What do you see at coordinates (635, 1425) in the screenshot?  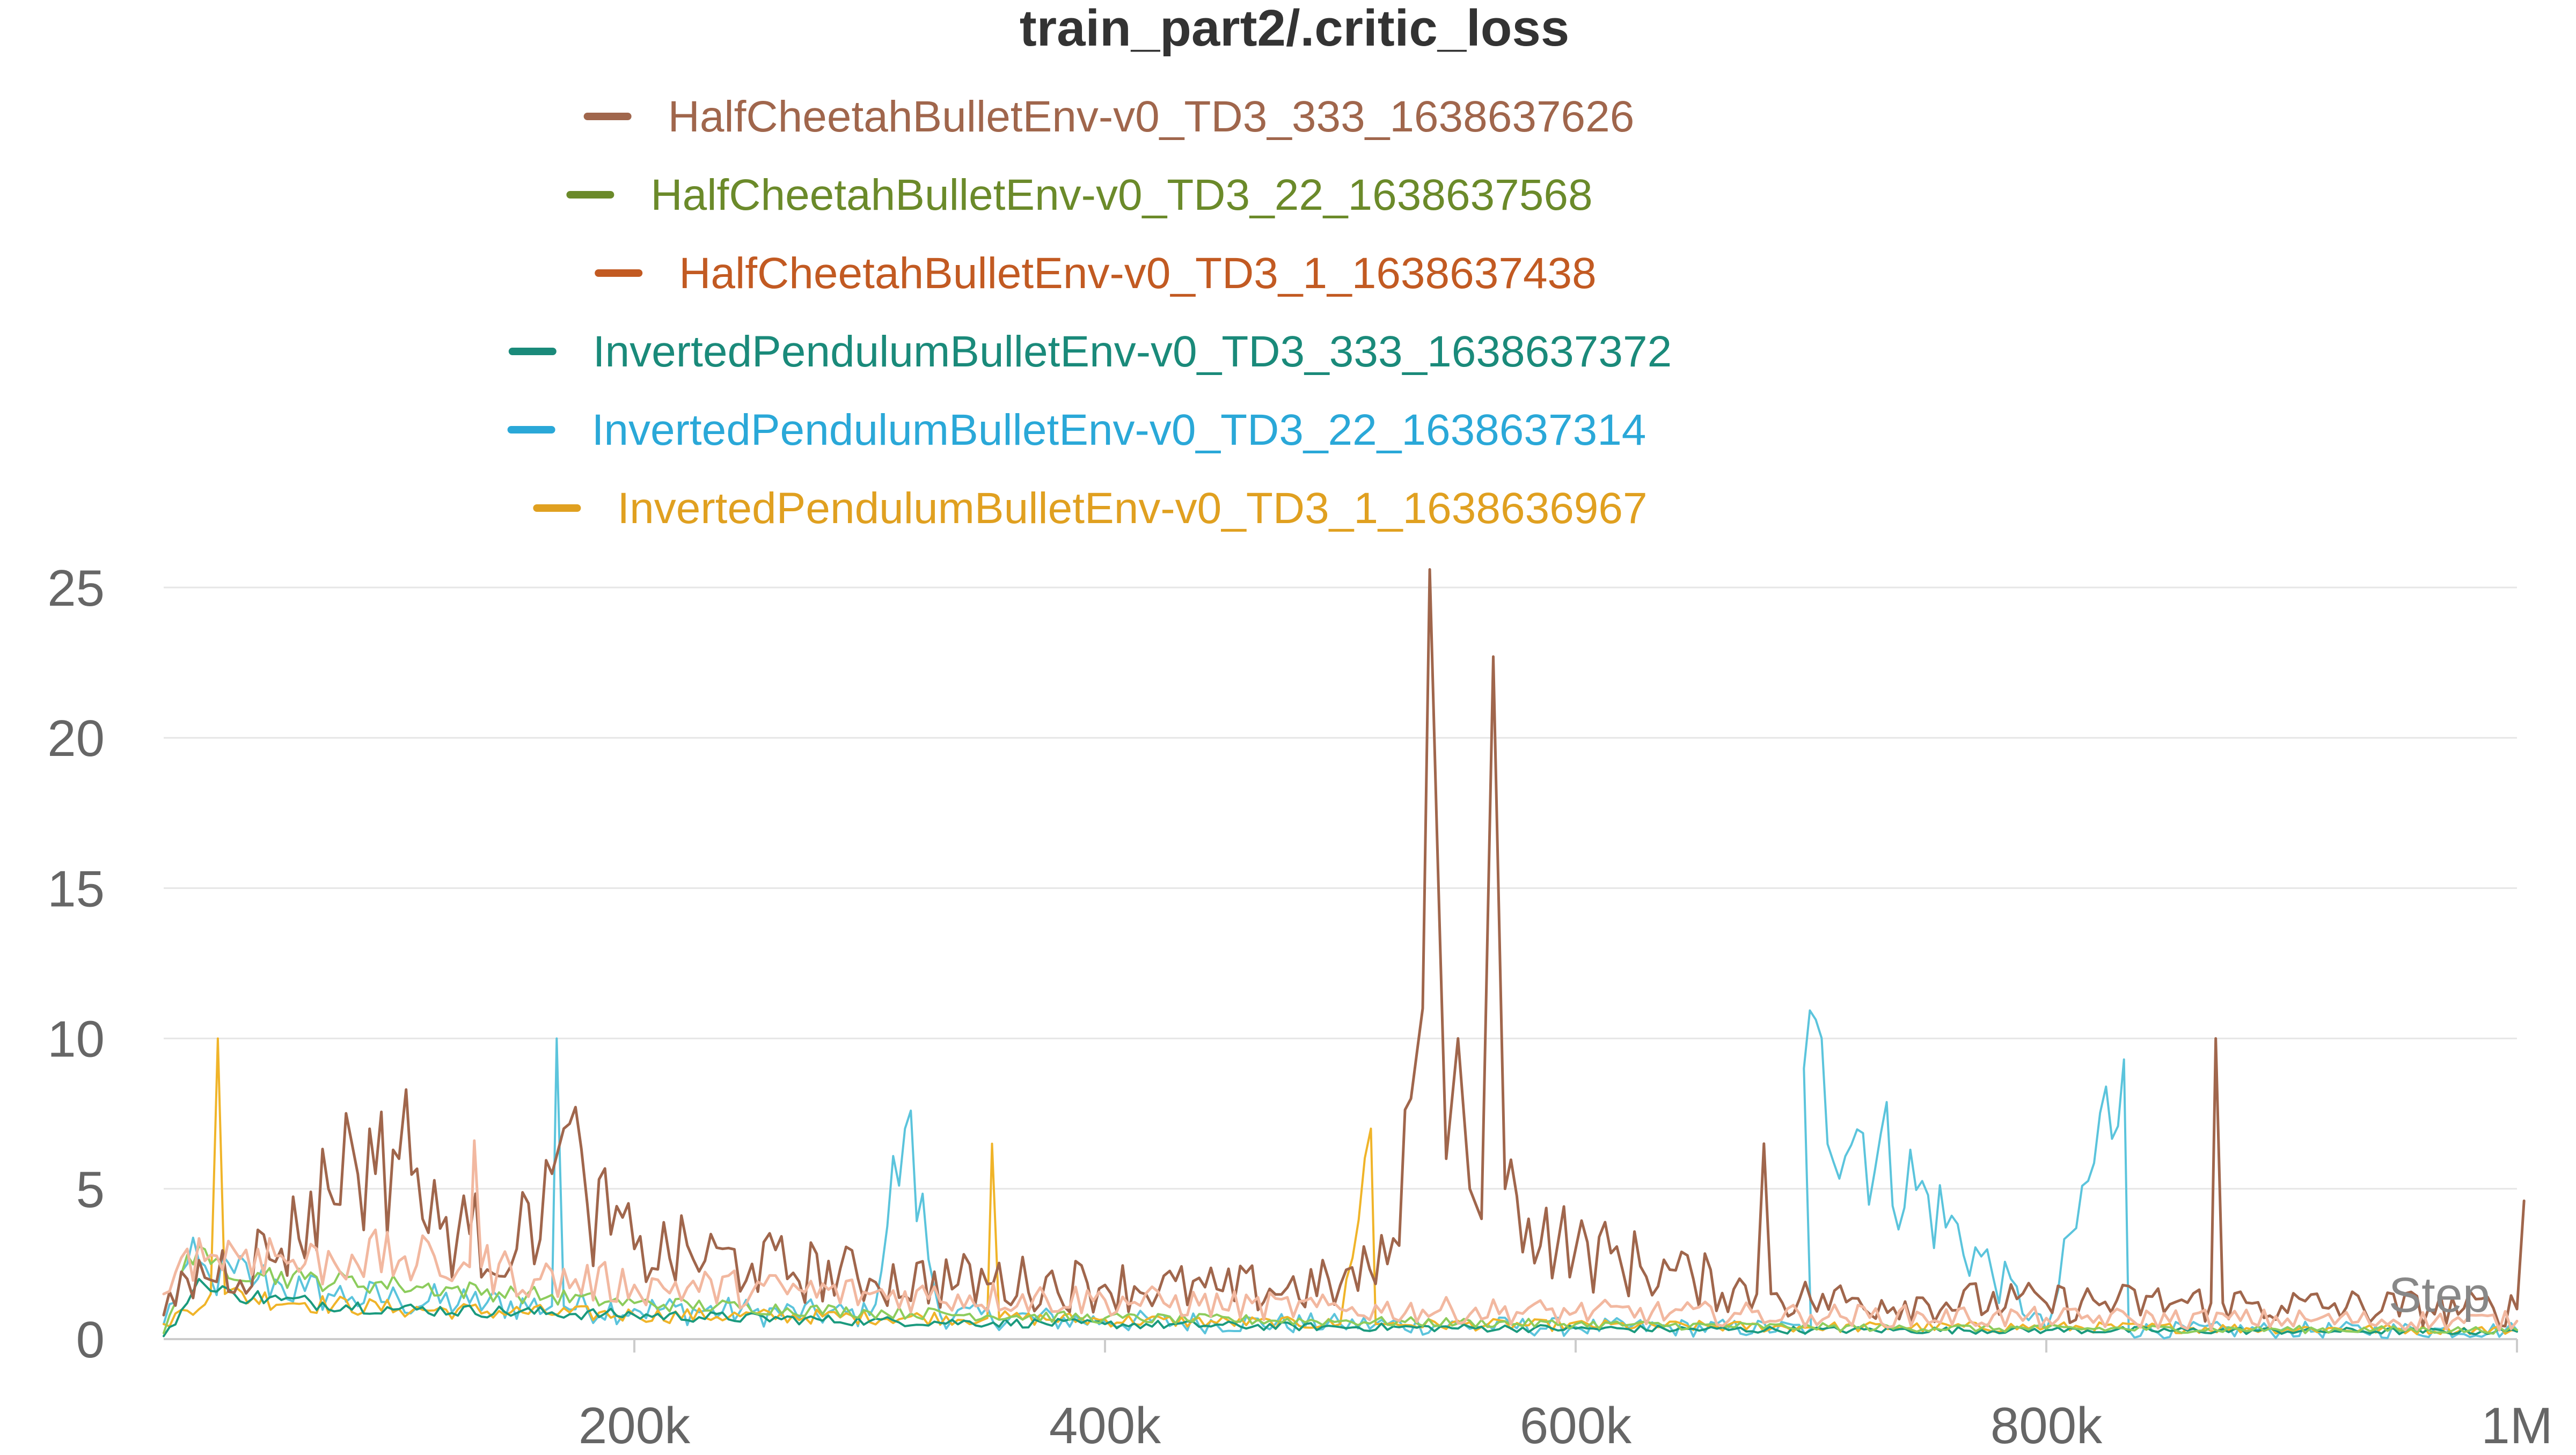 I see `x-tick-label: 200k` at bounding box center [635, 1425].